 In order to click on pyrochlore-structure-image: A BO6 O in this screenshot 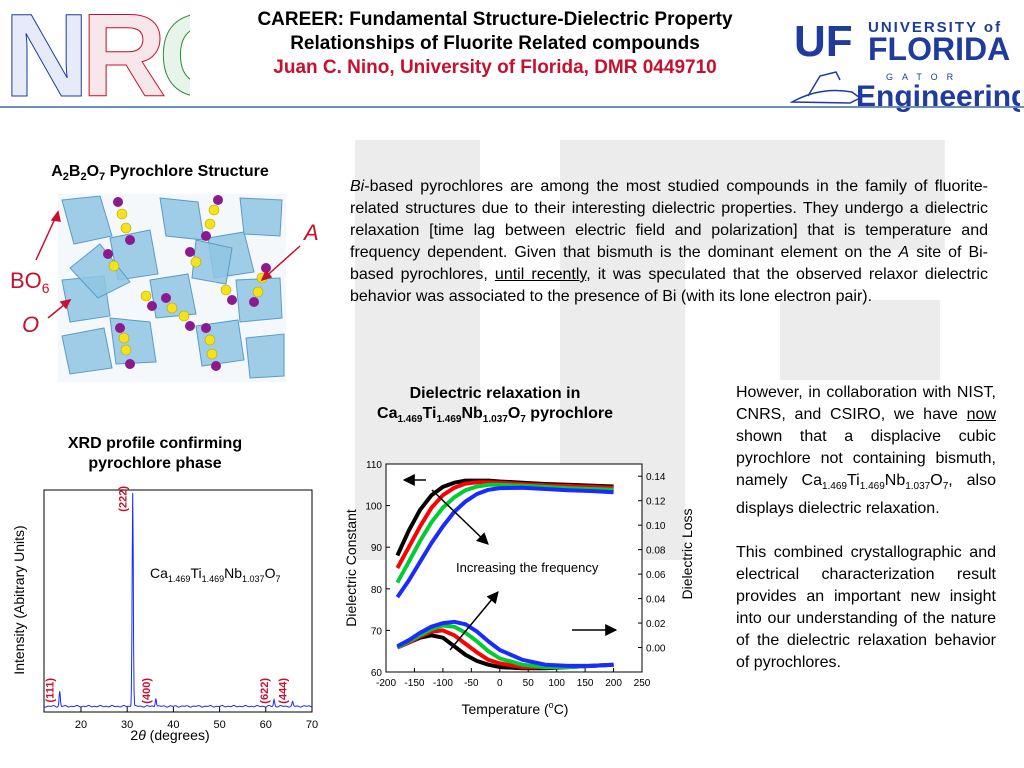, I will do `click(164, 288)`.